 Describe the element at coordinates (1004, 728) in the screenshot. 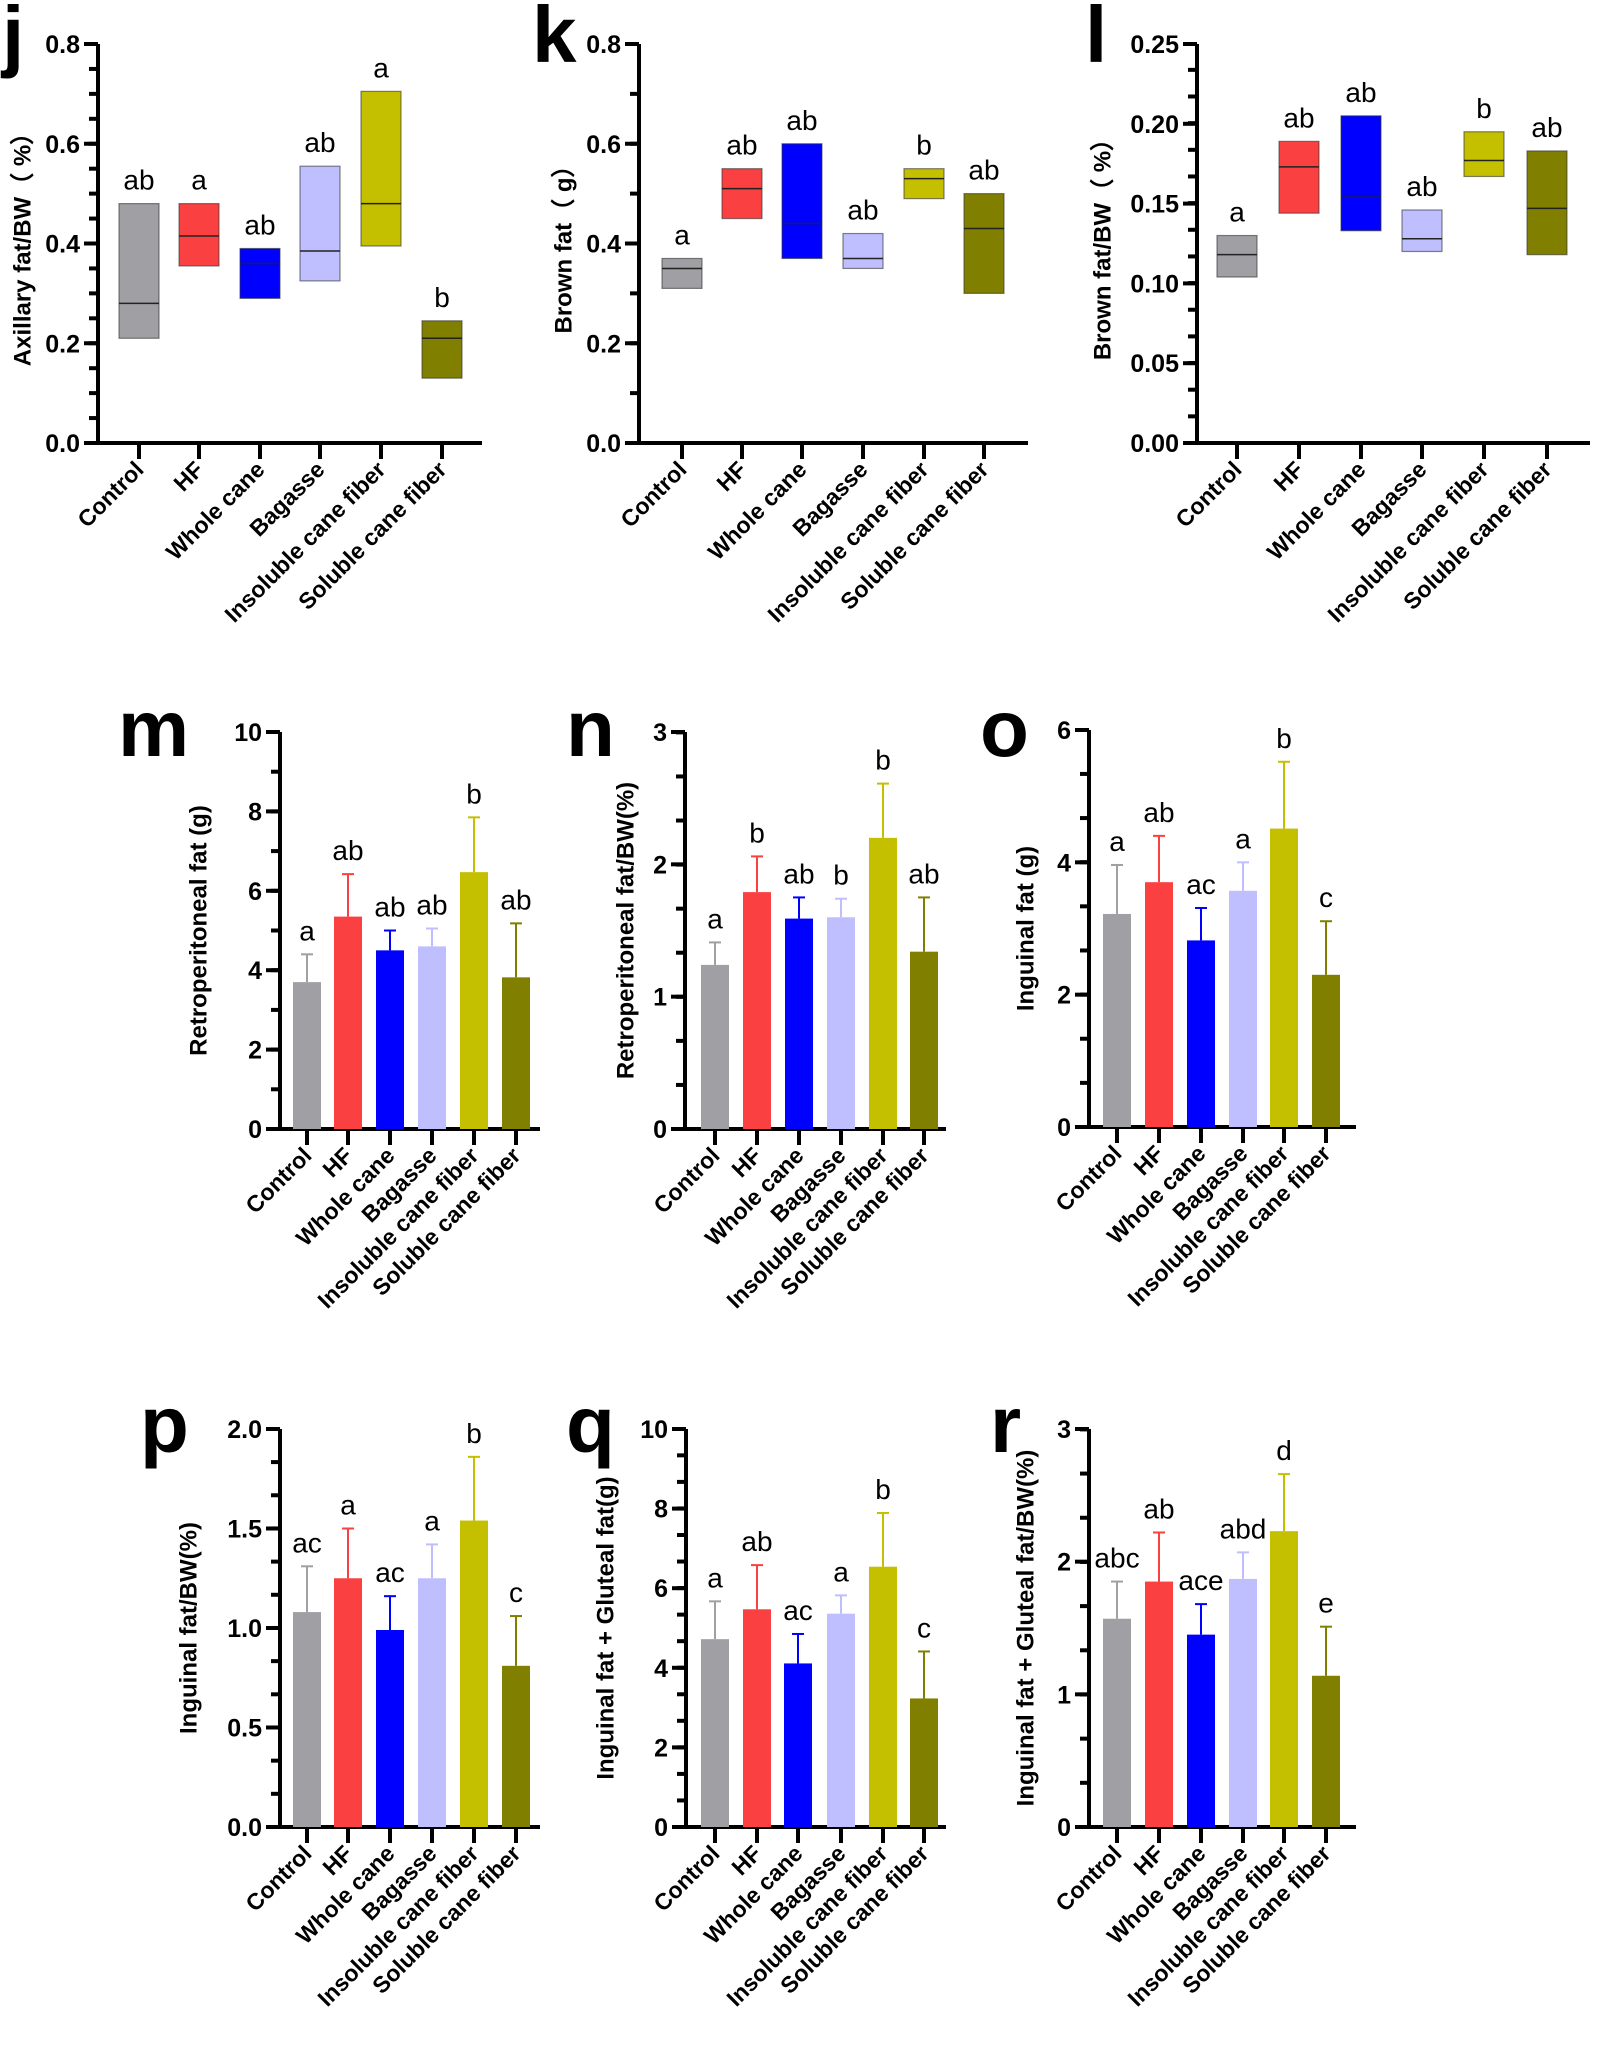

I see `panel-letter: o` at that location.